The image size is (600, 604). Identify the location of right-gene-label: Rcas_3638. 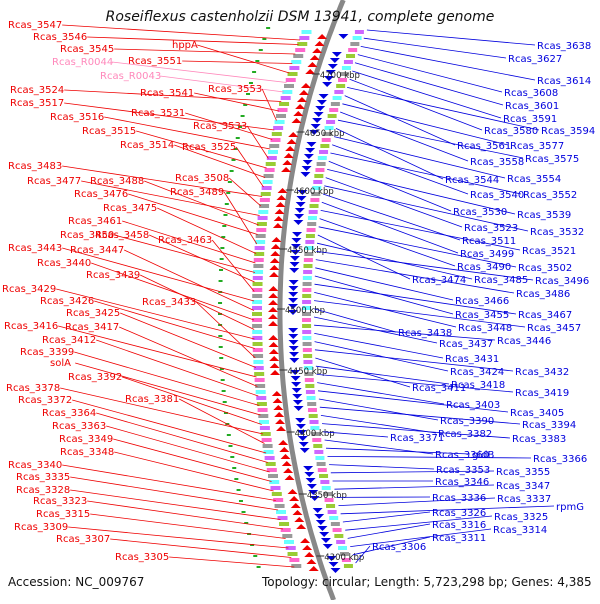
(564, 46).